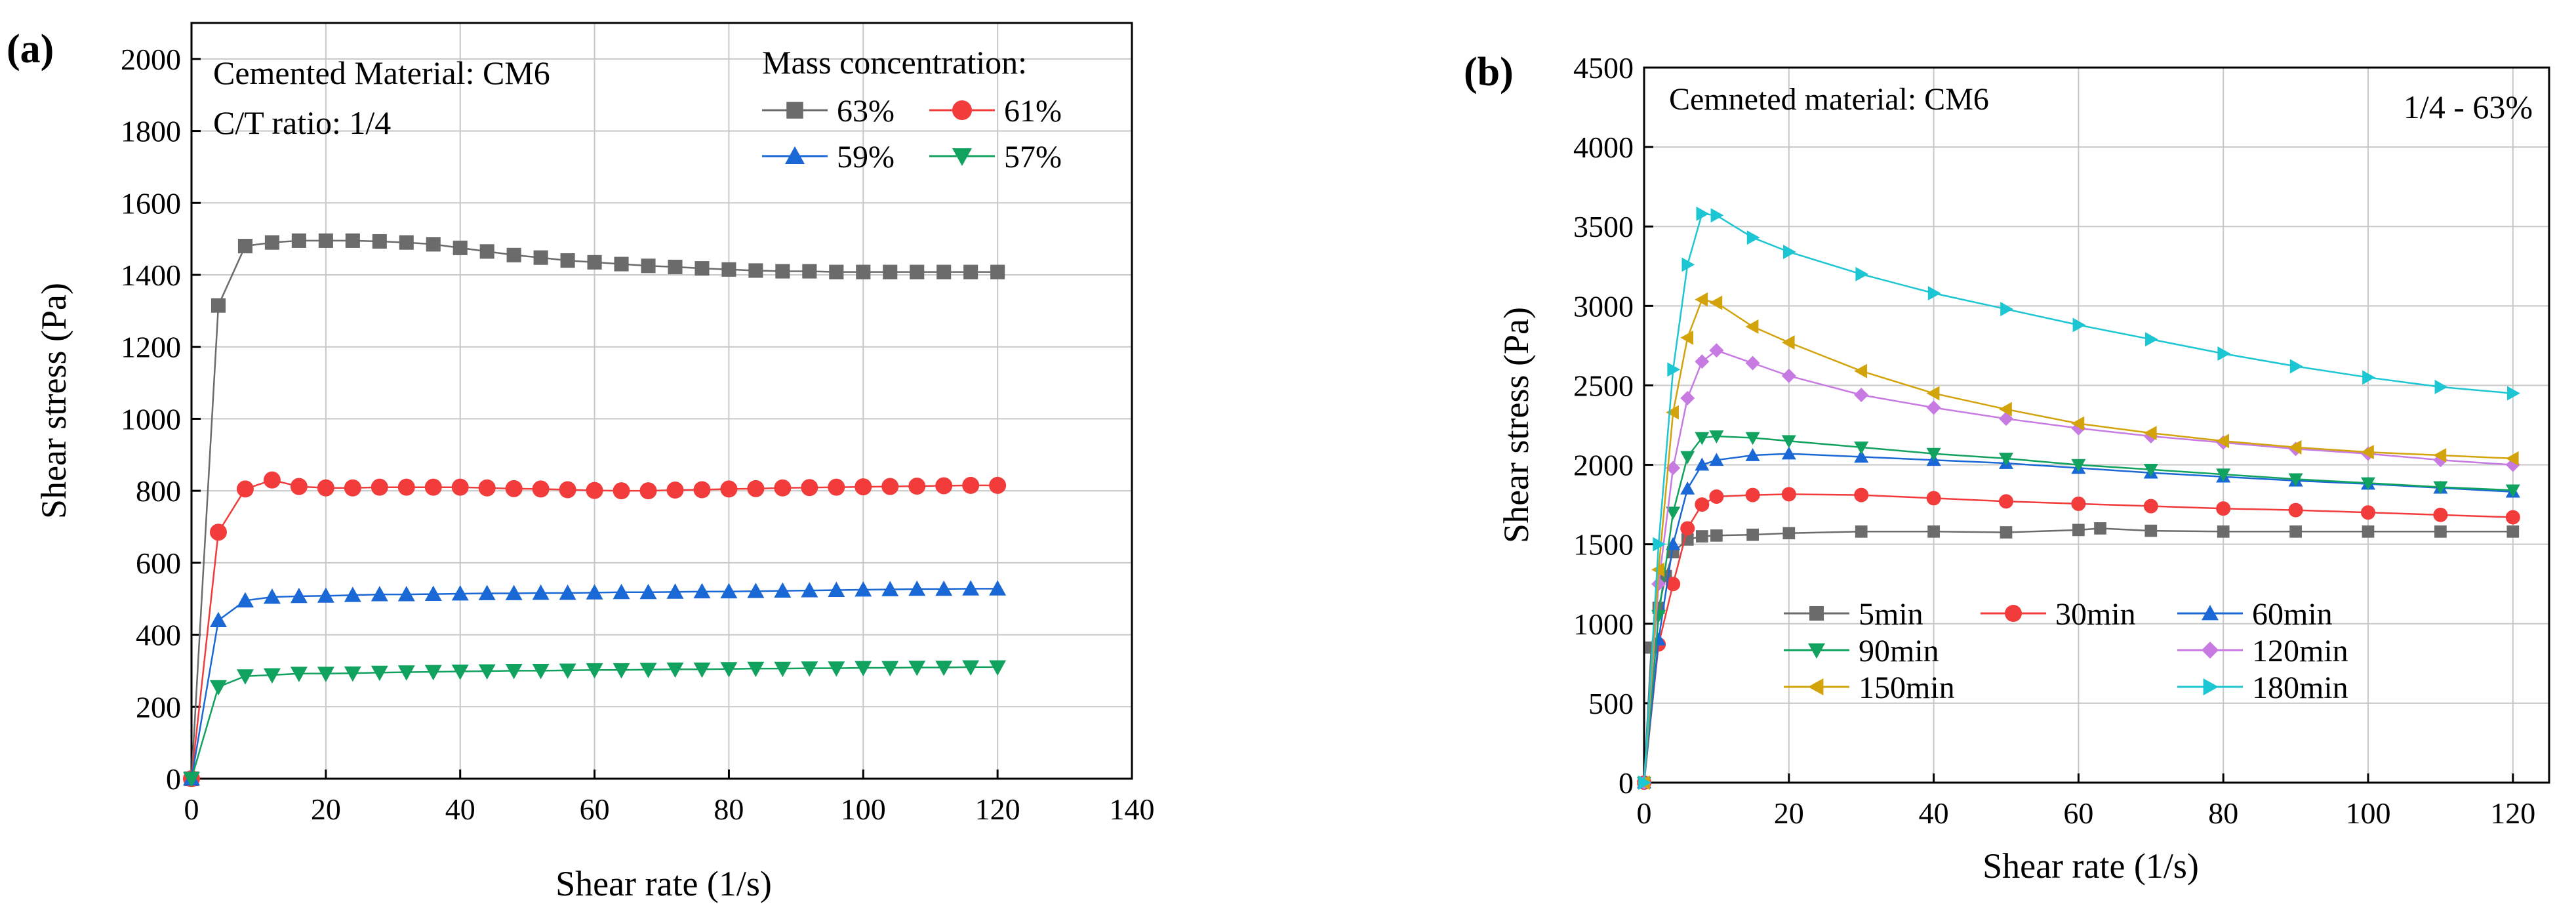 The height and width of the screenshot is (904, 2576). What do you see at coordinates (2014, 613) in the screenshot?
I see `panel-b-legend-marker` at bounding box center [2014, 613].